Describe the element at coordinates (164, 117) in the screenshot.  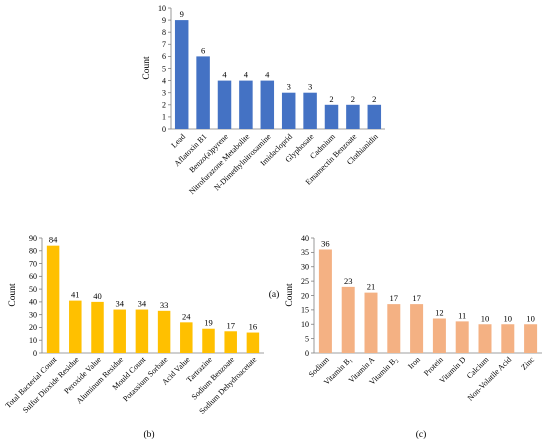
I see `y-tick-label: 1` at that location.